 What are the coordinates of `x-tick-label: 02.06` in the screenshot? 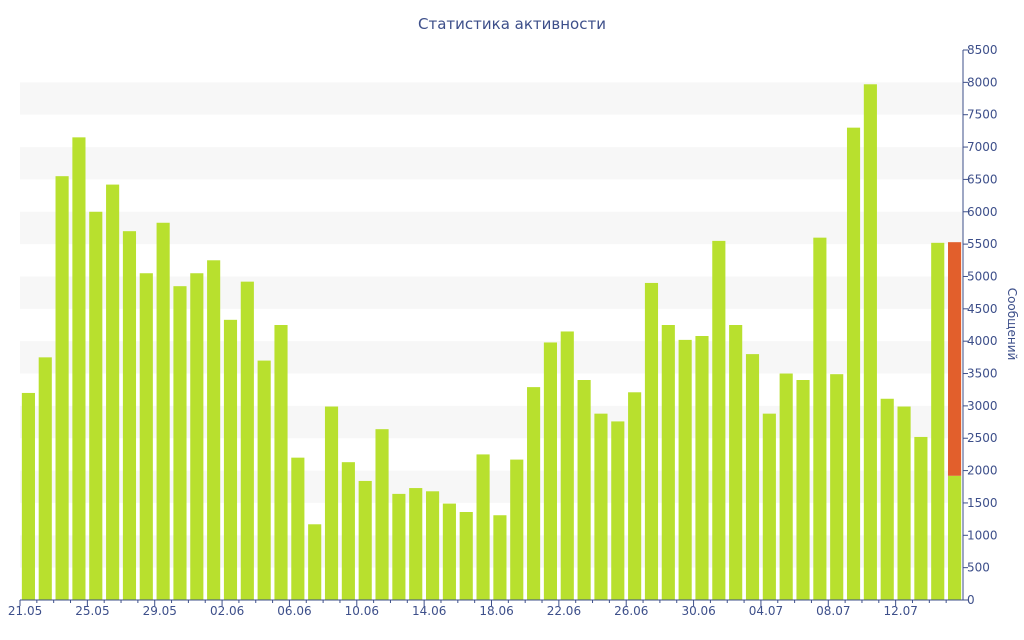 It's located at (227, 611).